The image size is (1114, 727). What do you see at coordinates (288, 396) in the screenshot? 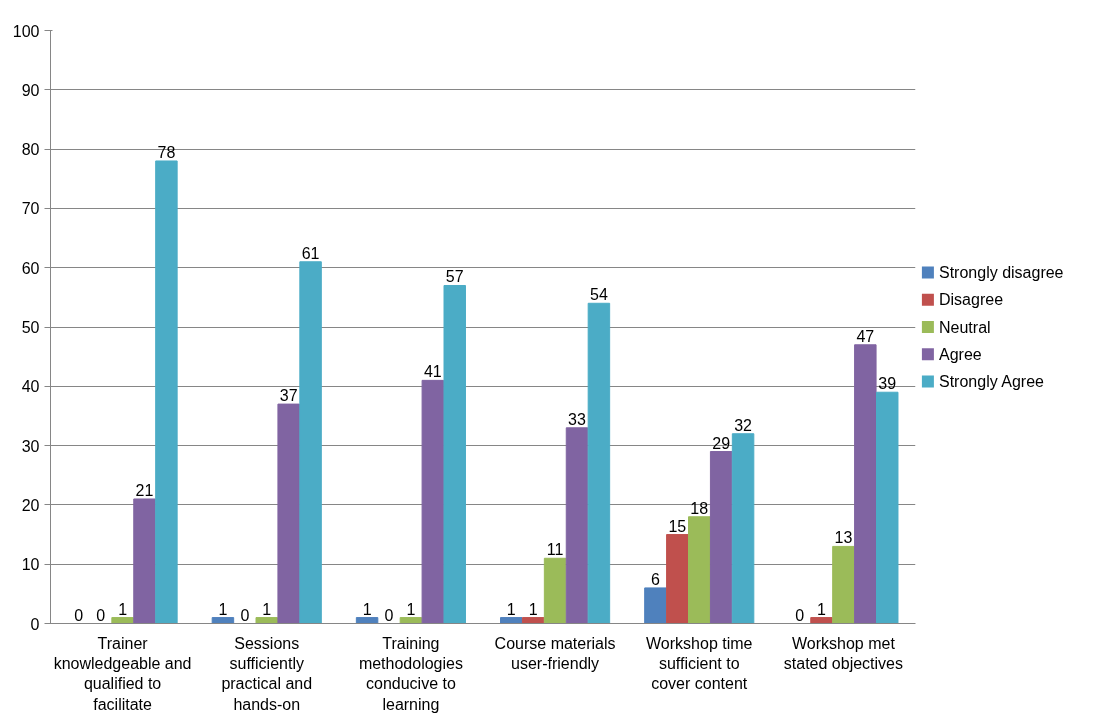
I see `data-label: 37` at bounding box center [288, 396].